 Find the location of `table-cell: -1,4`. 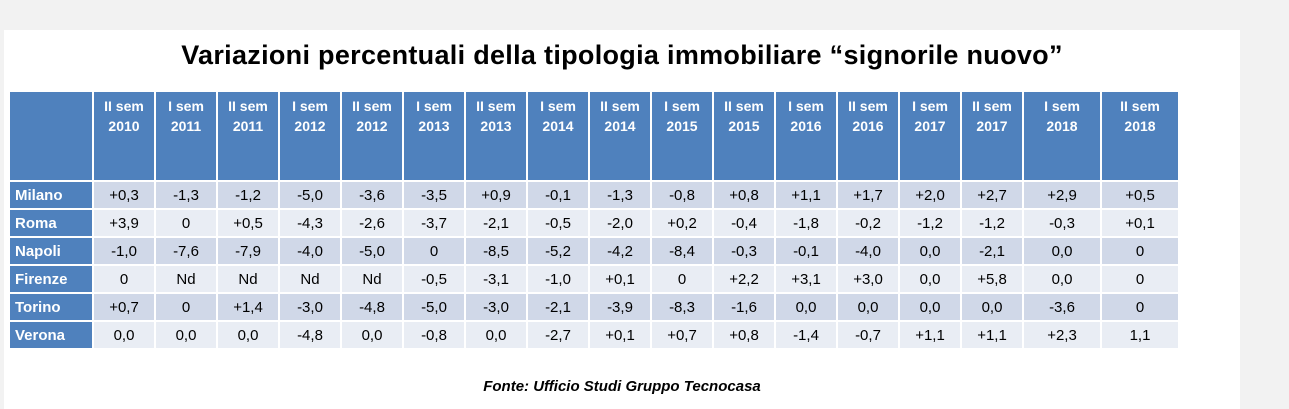

table-cell: -1,4 is located at coordinates (806, 335).